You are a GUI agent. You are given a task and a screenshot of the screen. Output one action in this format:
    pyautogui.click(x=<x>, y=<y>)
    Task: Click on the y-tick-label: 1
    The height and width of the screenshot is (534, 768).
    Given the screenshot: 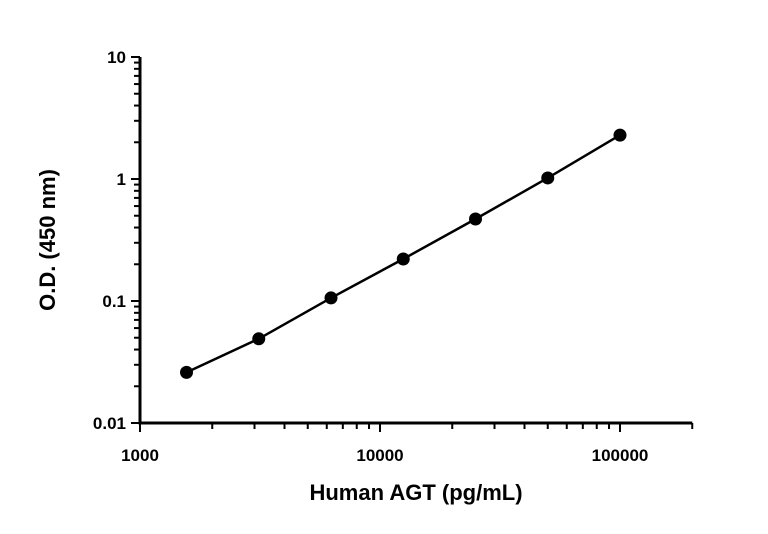 What is the action you would take?
    pyautogui.click(x=121, y=179)
    